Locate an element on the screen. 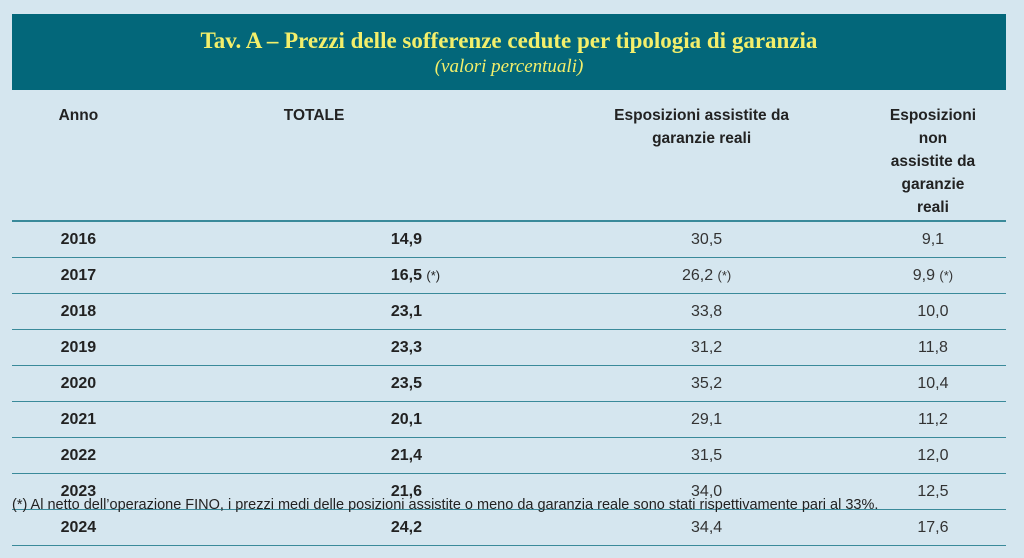 The image size is (1024, 558). assistite-value: 34,0 is located at coordinates (707, 491).